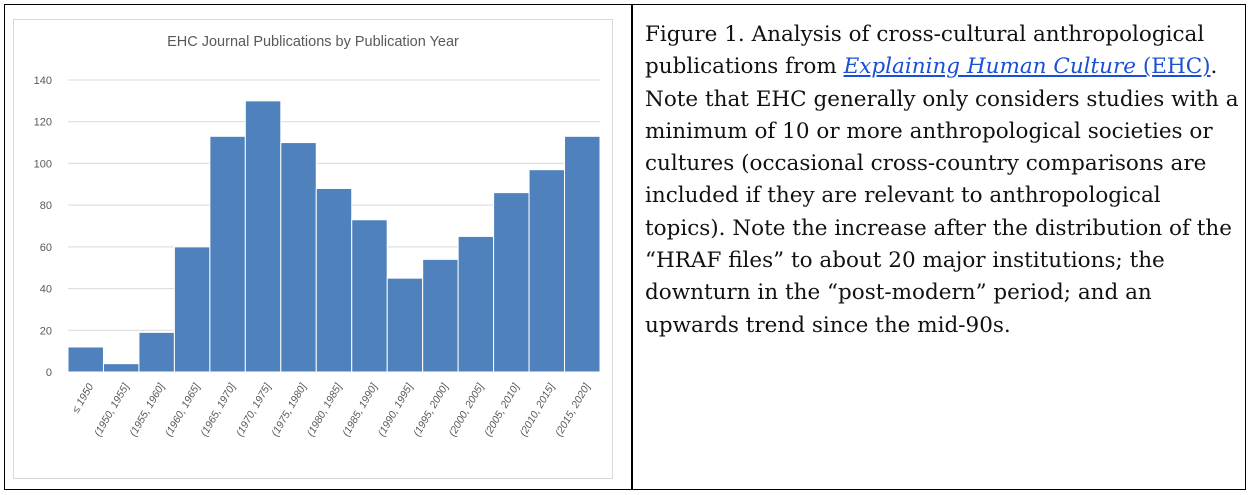  Describe the element at coordinates (431, 410) in the screenshot. I see `x-tick-label: (1995, 2000]` at that location.